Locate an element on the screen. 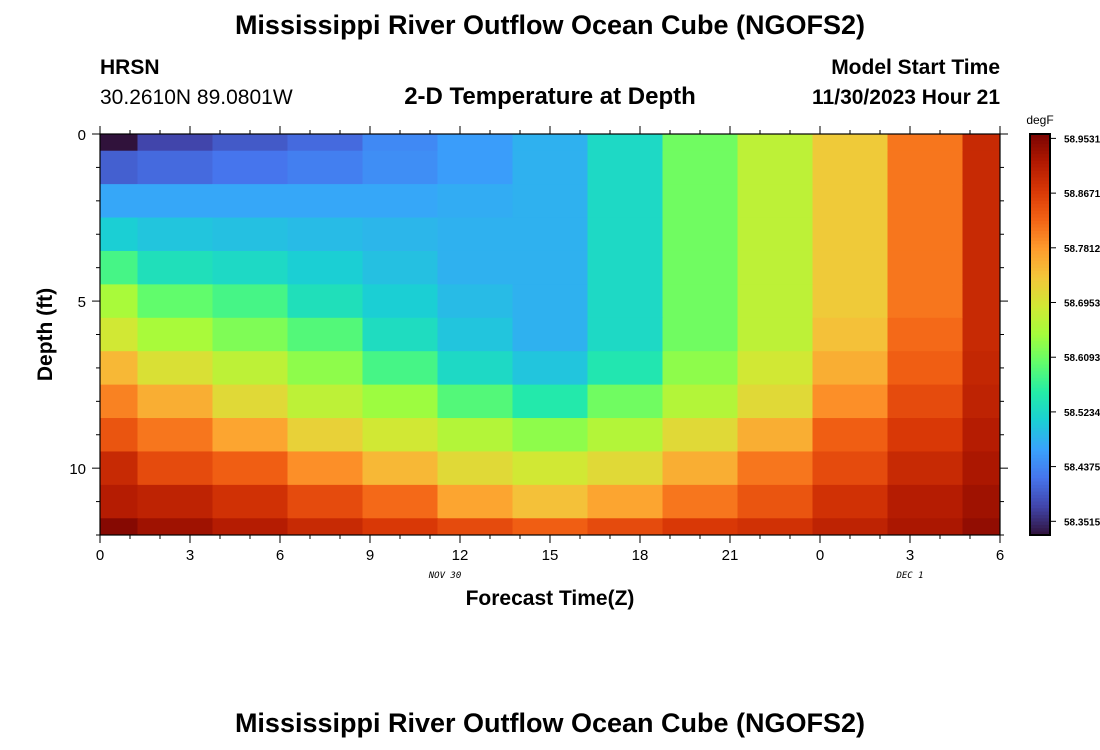 The height and width of the screenshot is (750, 1100). heatmap-cell-r7-c3 is located at coordinates (325, 368).